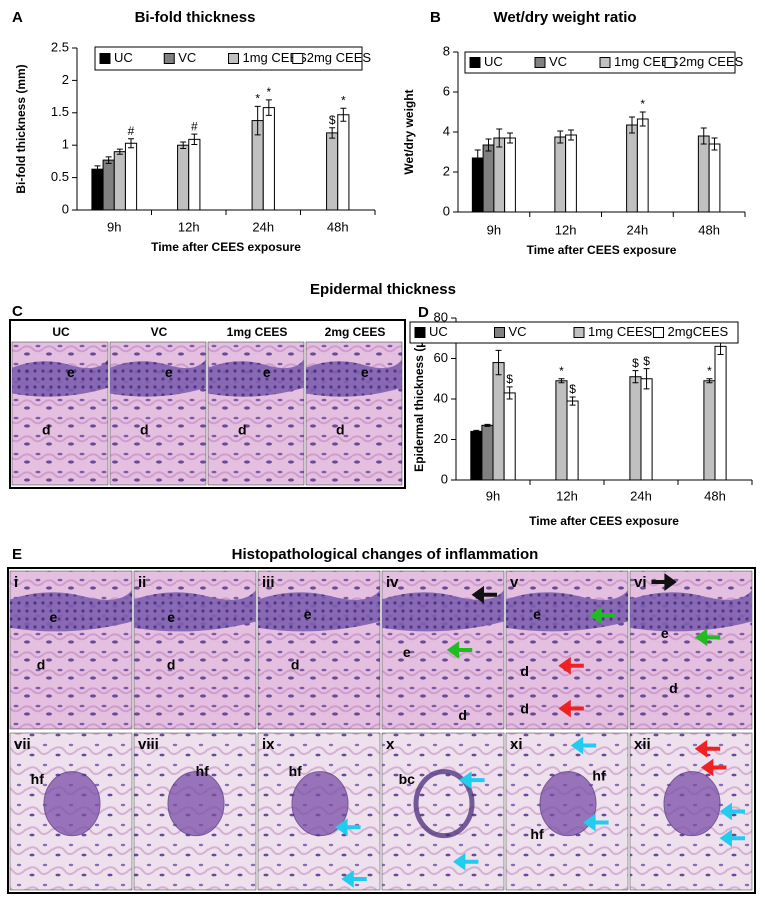  I want to click on tissue-label: bc, so click(407, 779).